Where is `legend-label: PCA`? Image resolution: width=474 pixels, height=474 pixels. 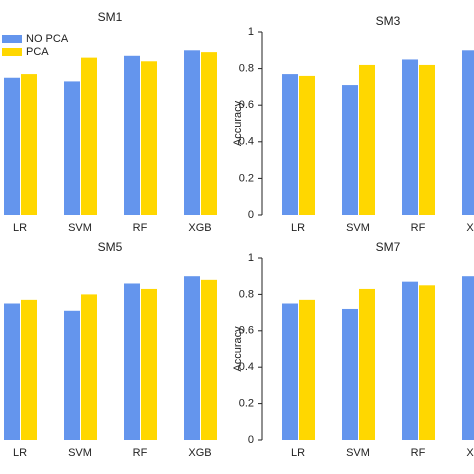 legend-label: PCA is located at coordinates (37, 52).